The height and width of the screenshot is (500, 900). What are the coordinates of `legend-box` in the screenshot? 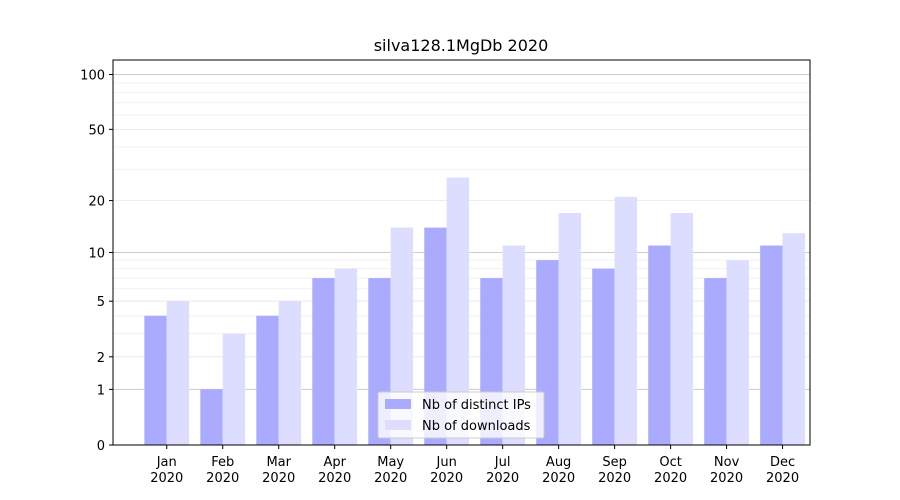 It's located at (461, 415).